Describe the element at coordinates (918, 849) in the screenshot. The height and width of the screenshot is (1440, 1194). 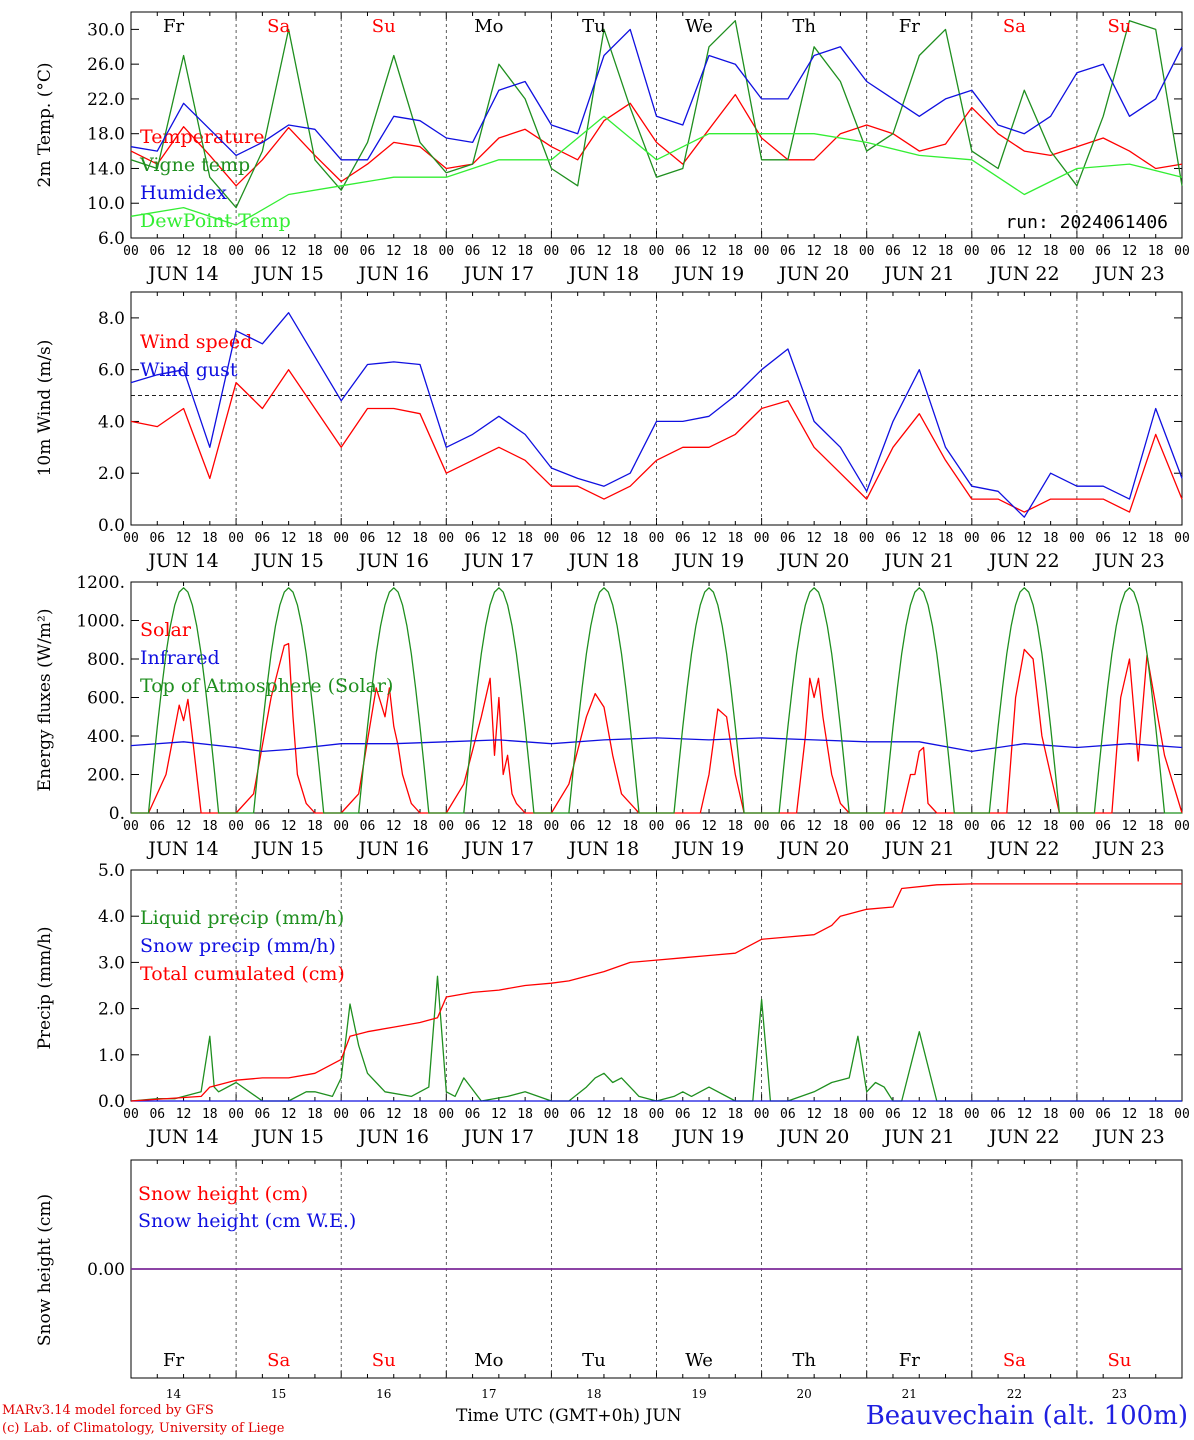
I see `date-label: JUN 21` at that location.